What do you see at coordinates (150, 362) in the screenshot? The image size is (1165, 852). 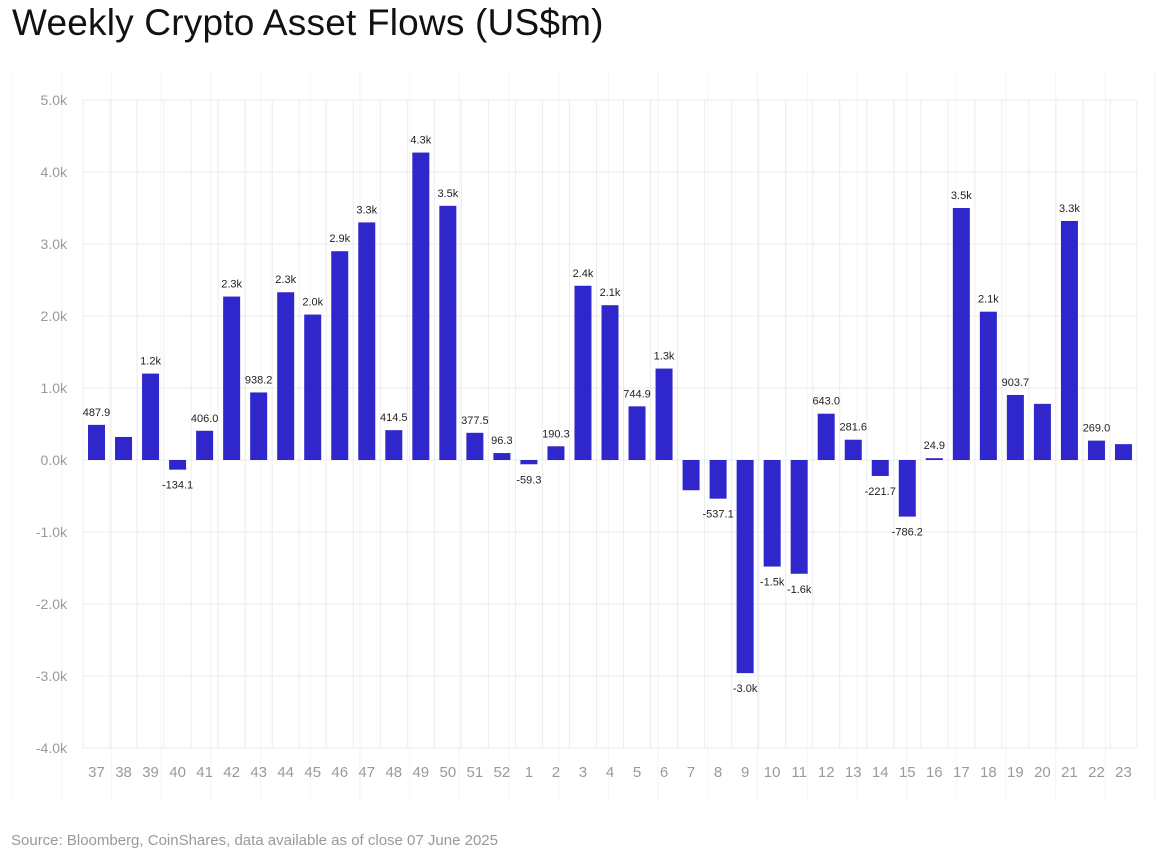 I see `data-label: 1.2k` at bounding box center [150, 362].